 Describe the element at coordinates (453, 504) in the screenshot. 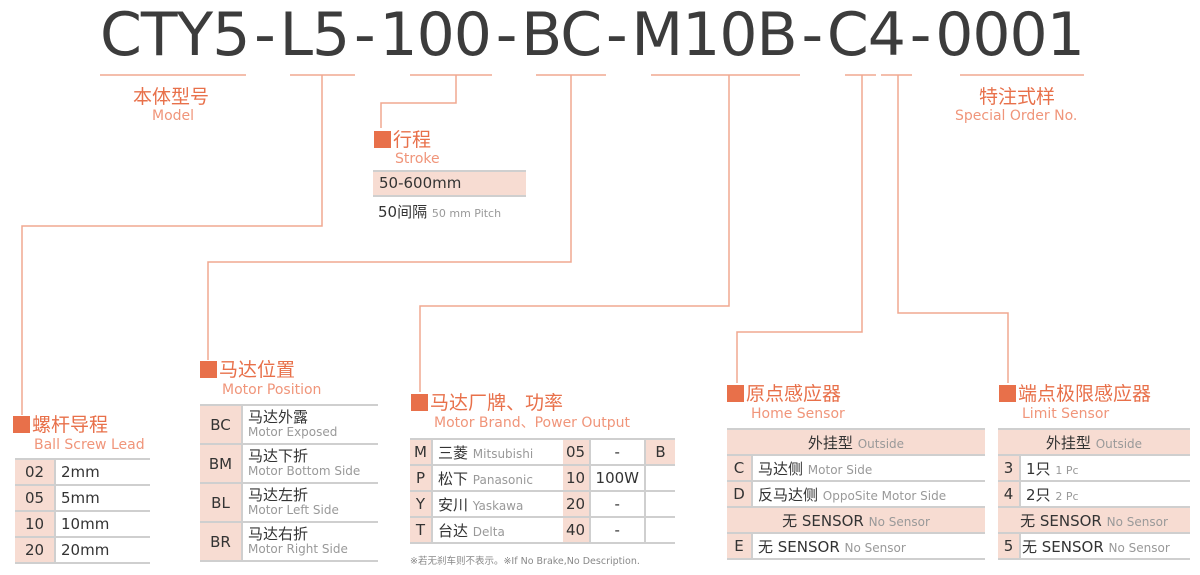

I see `brand-cn: 安川` at that location.